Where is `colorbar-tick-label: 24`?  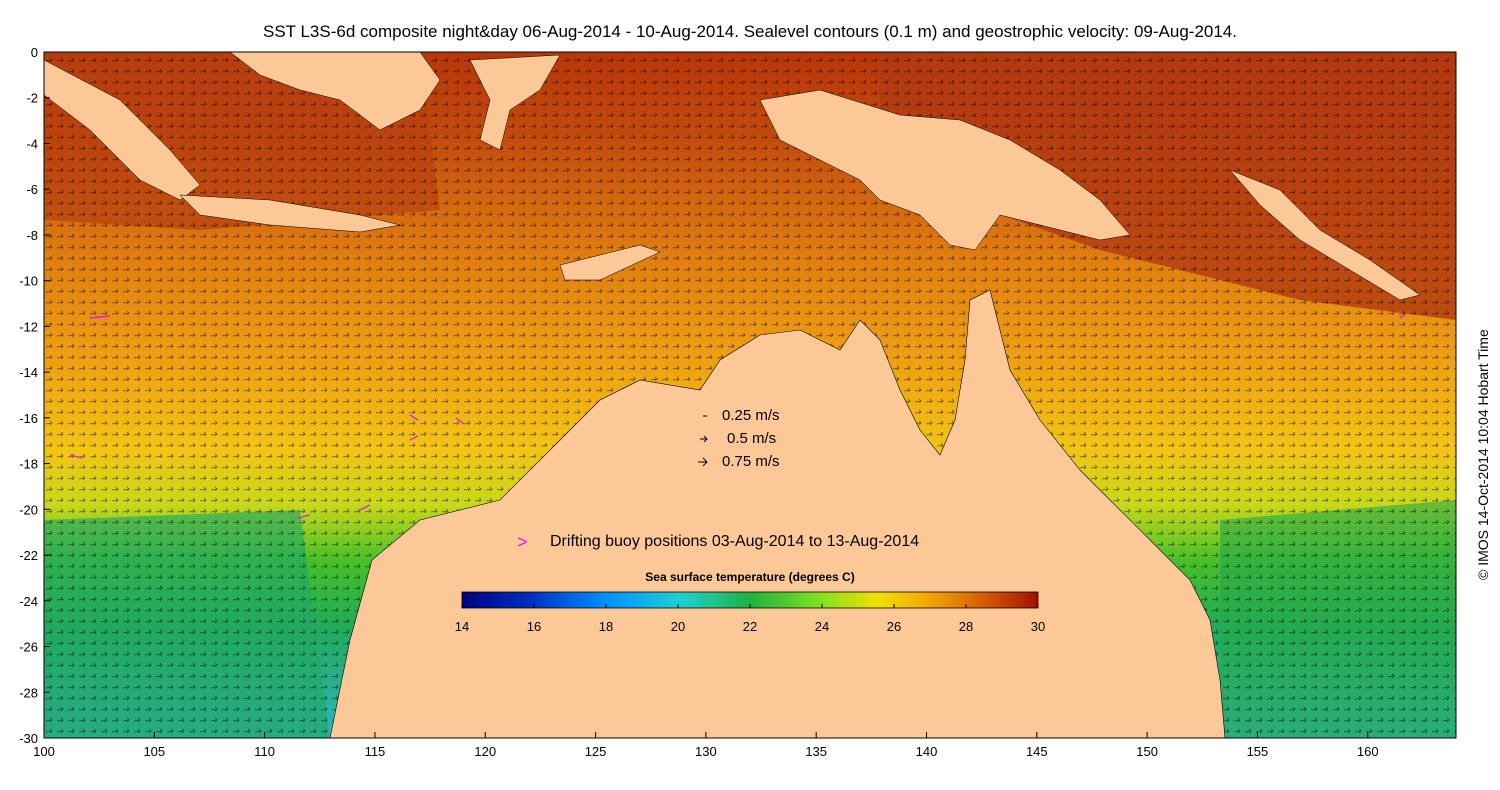
colorbar-tick-label: 24 is located at coordinates (822, 626).